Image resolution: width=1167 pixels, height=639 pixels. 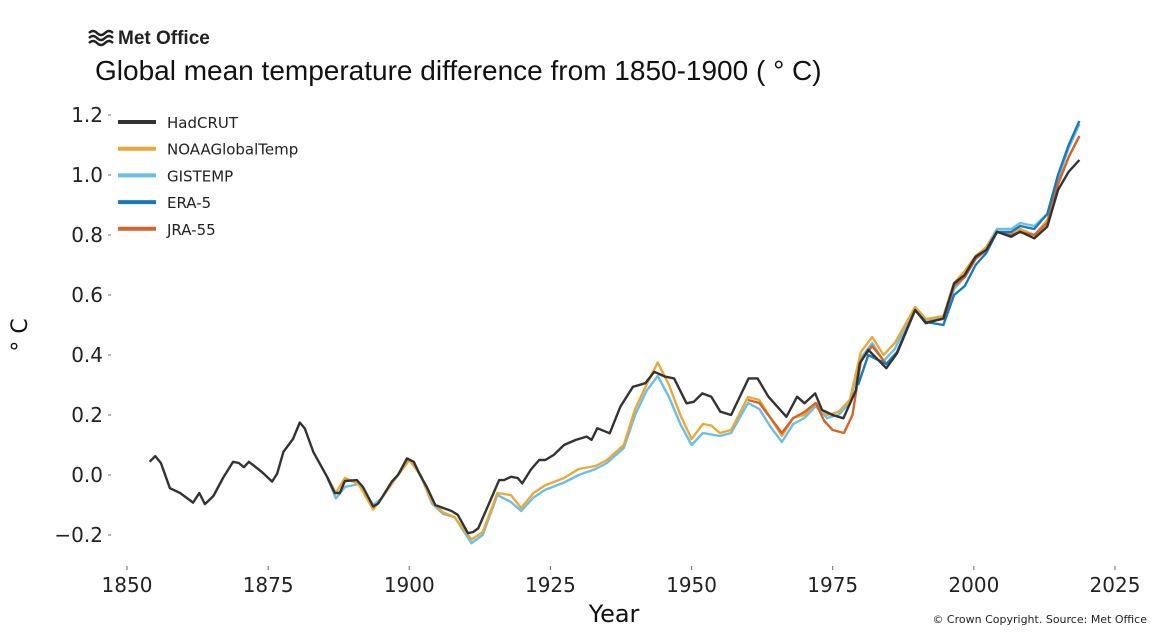 I want to click on y-tick-label: 1.0, so click(x=87, y=175).